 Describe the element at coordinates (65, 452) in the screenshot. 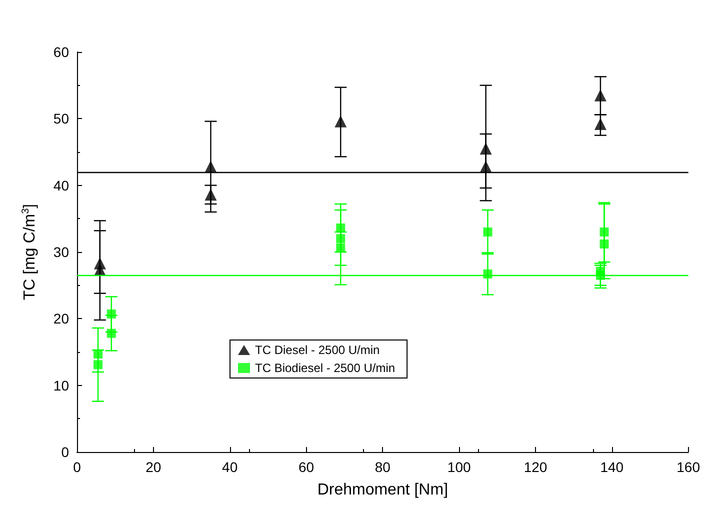

I see `y-tick-label: 0` at that location.